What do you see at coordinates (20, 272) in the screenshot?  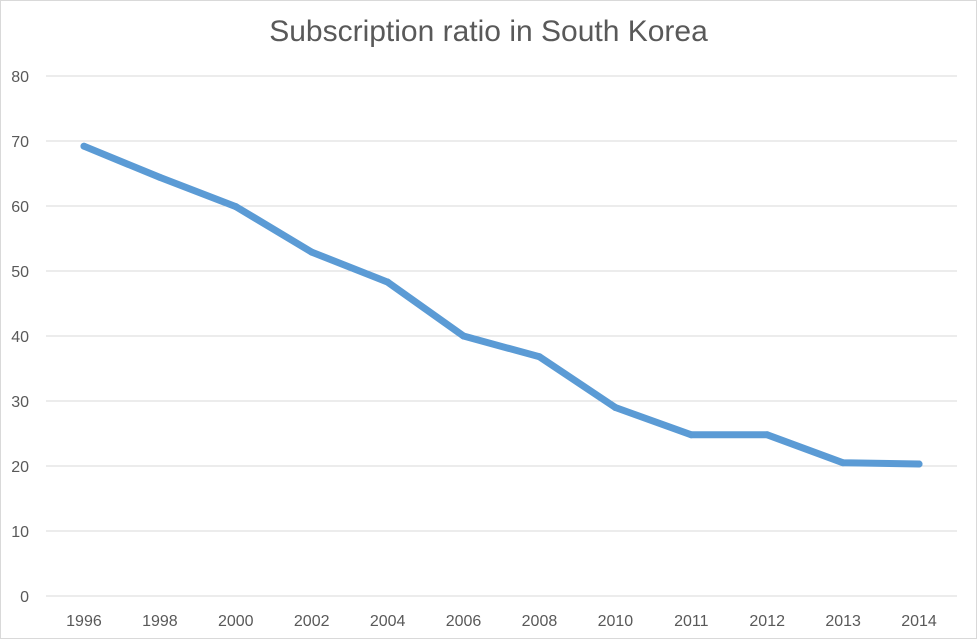 I see `y-tick-label: 50` at bounding box center [20, 272].